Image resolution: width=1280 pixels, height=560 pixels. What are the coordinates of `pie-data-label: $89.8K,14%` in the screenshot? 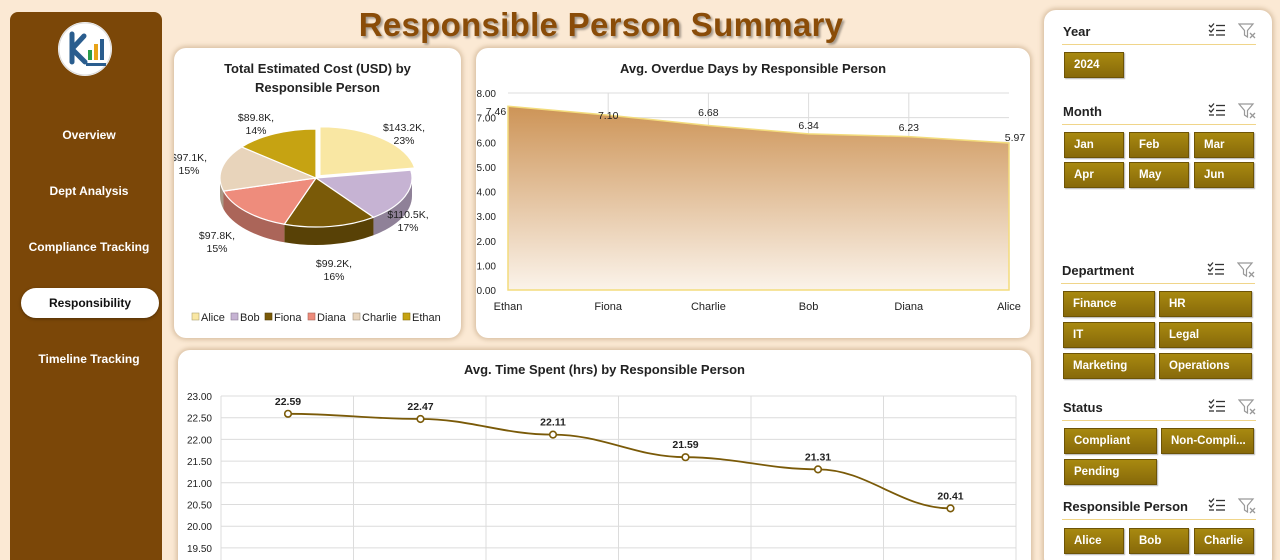 It's located at (256, 124).